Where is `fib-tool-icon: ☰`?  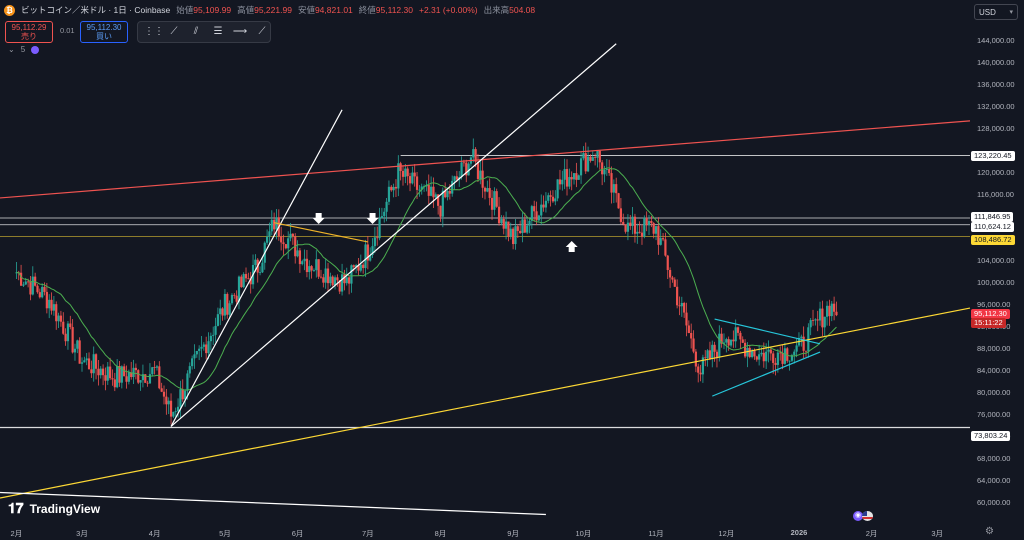 fib-tool-icon: ☰ is located at coordinates (218, 31).